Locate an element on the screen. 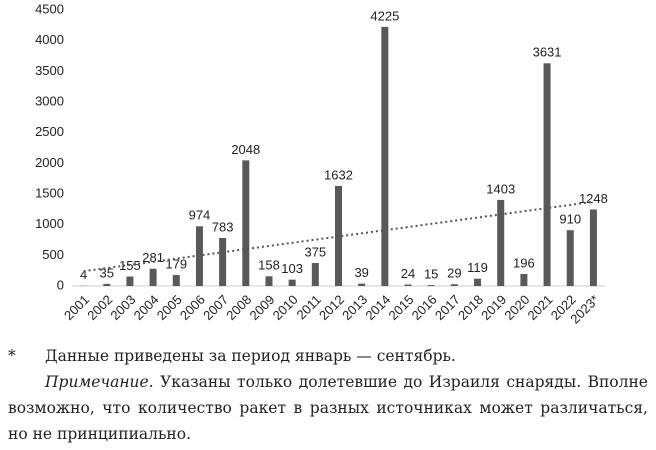 The image size is (656, 450). x-tick-label: 2015 is located at coordinates (401, 307).